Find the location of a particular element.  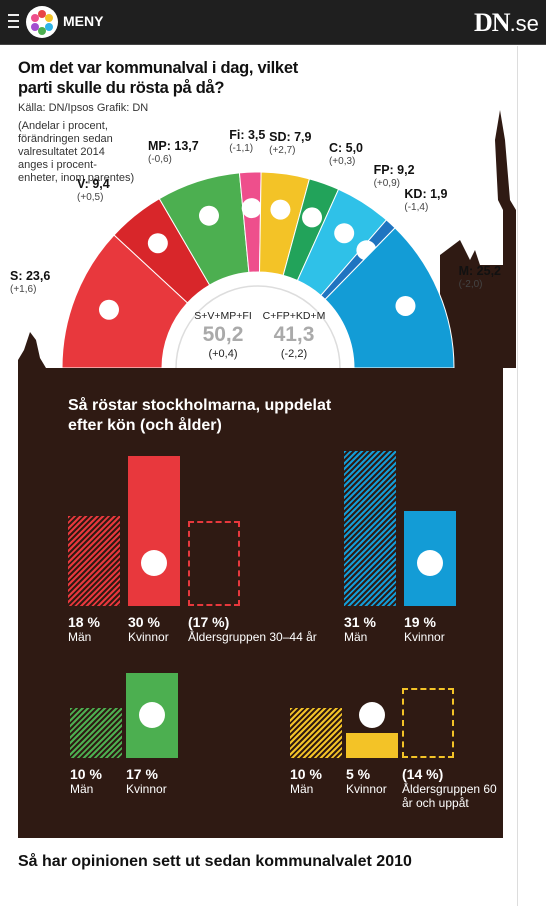

left-bloc-value: 50,2 is located at coordinates (223, 334).